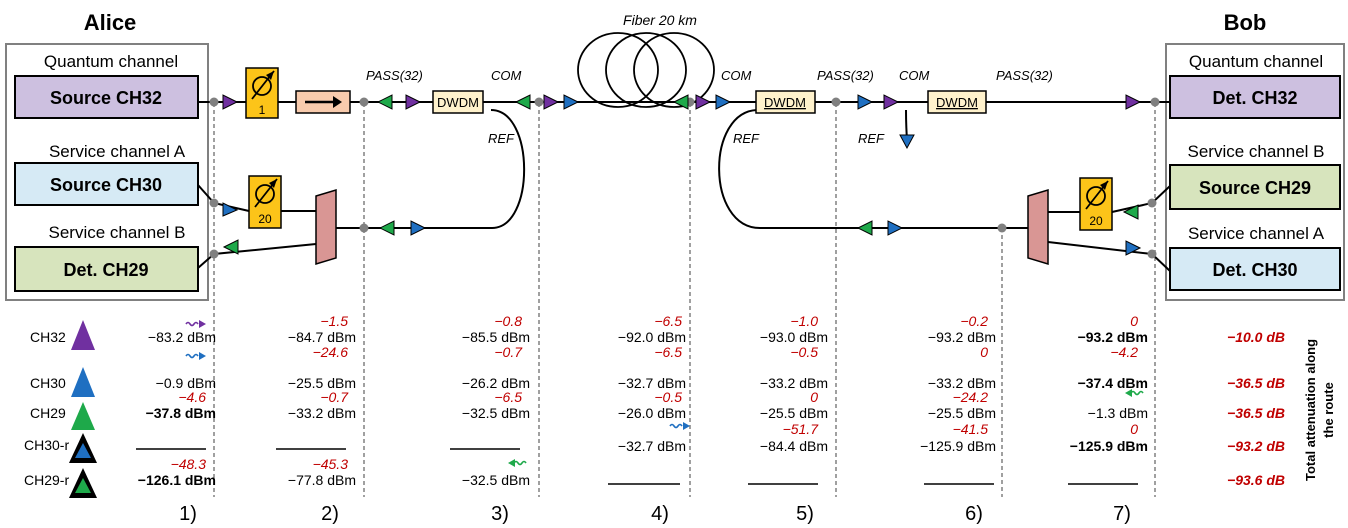 This screenshot has height=528, width=1348. Describe the element at coordinates (182, 337) in the screenshot. I see `power-value: −83.2 dBm` at that location.